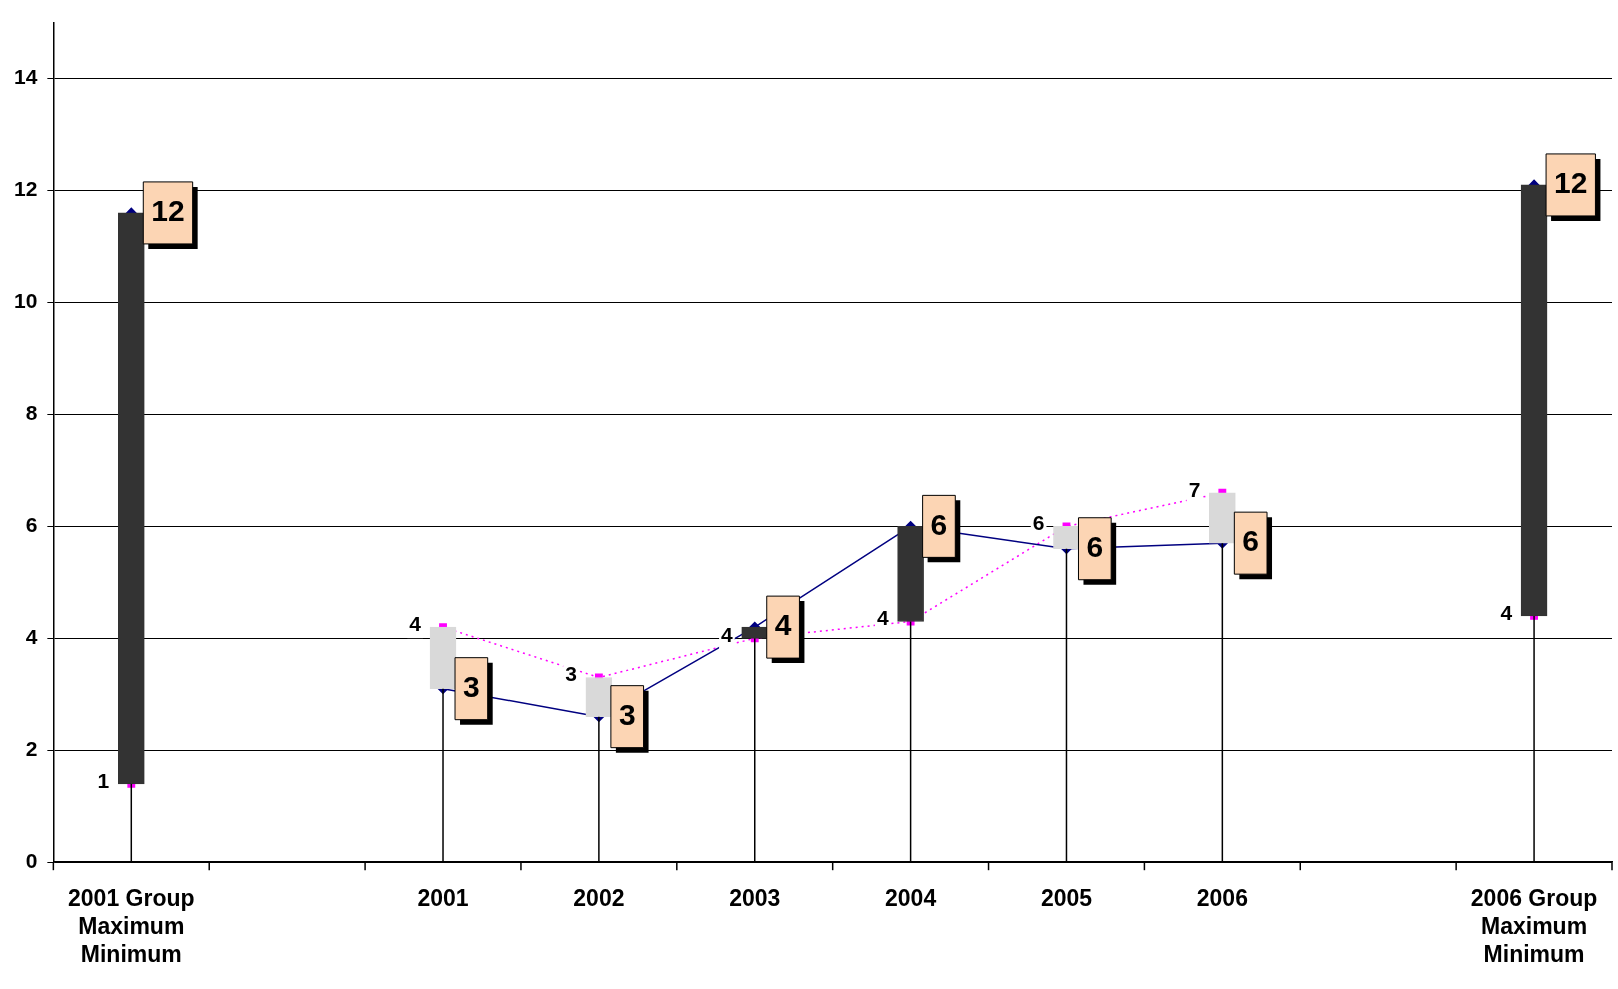 This screenshot has height=989, width=1618. Describe the element at coordinates (26, 301) in the screenshot. I see `y-tick-label: 10` at that location.